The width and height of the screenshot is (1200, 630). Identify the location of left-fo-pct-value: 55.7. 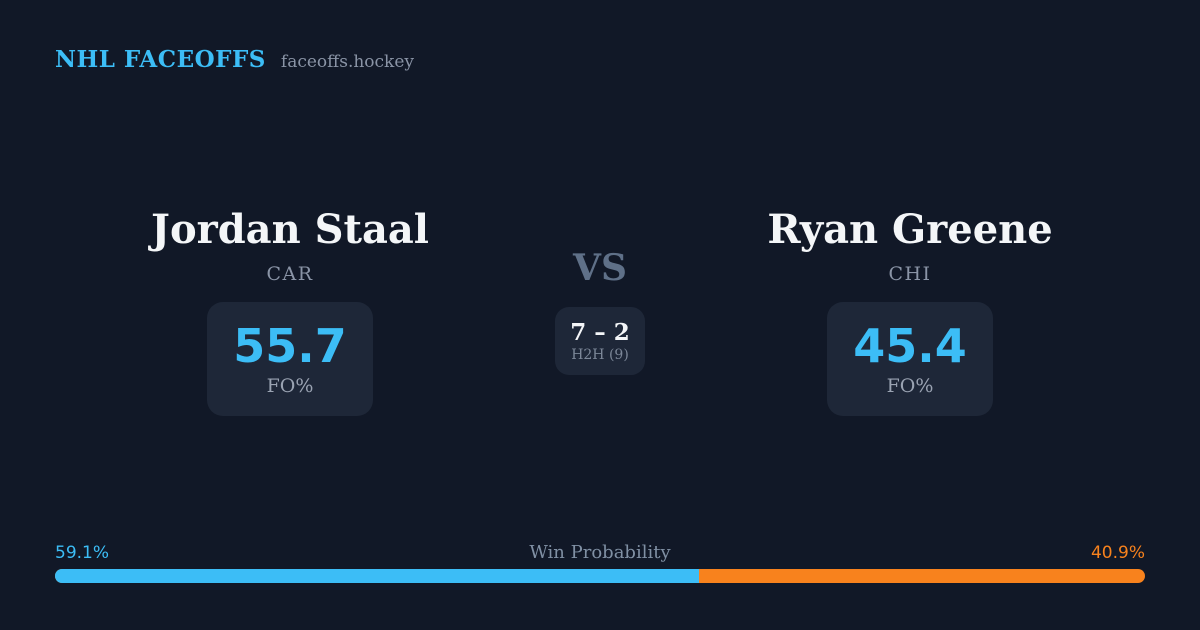
(290, 346).